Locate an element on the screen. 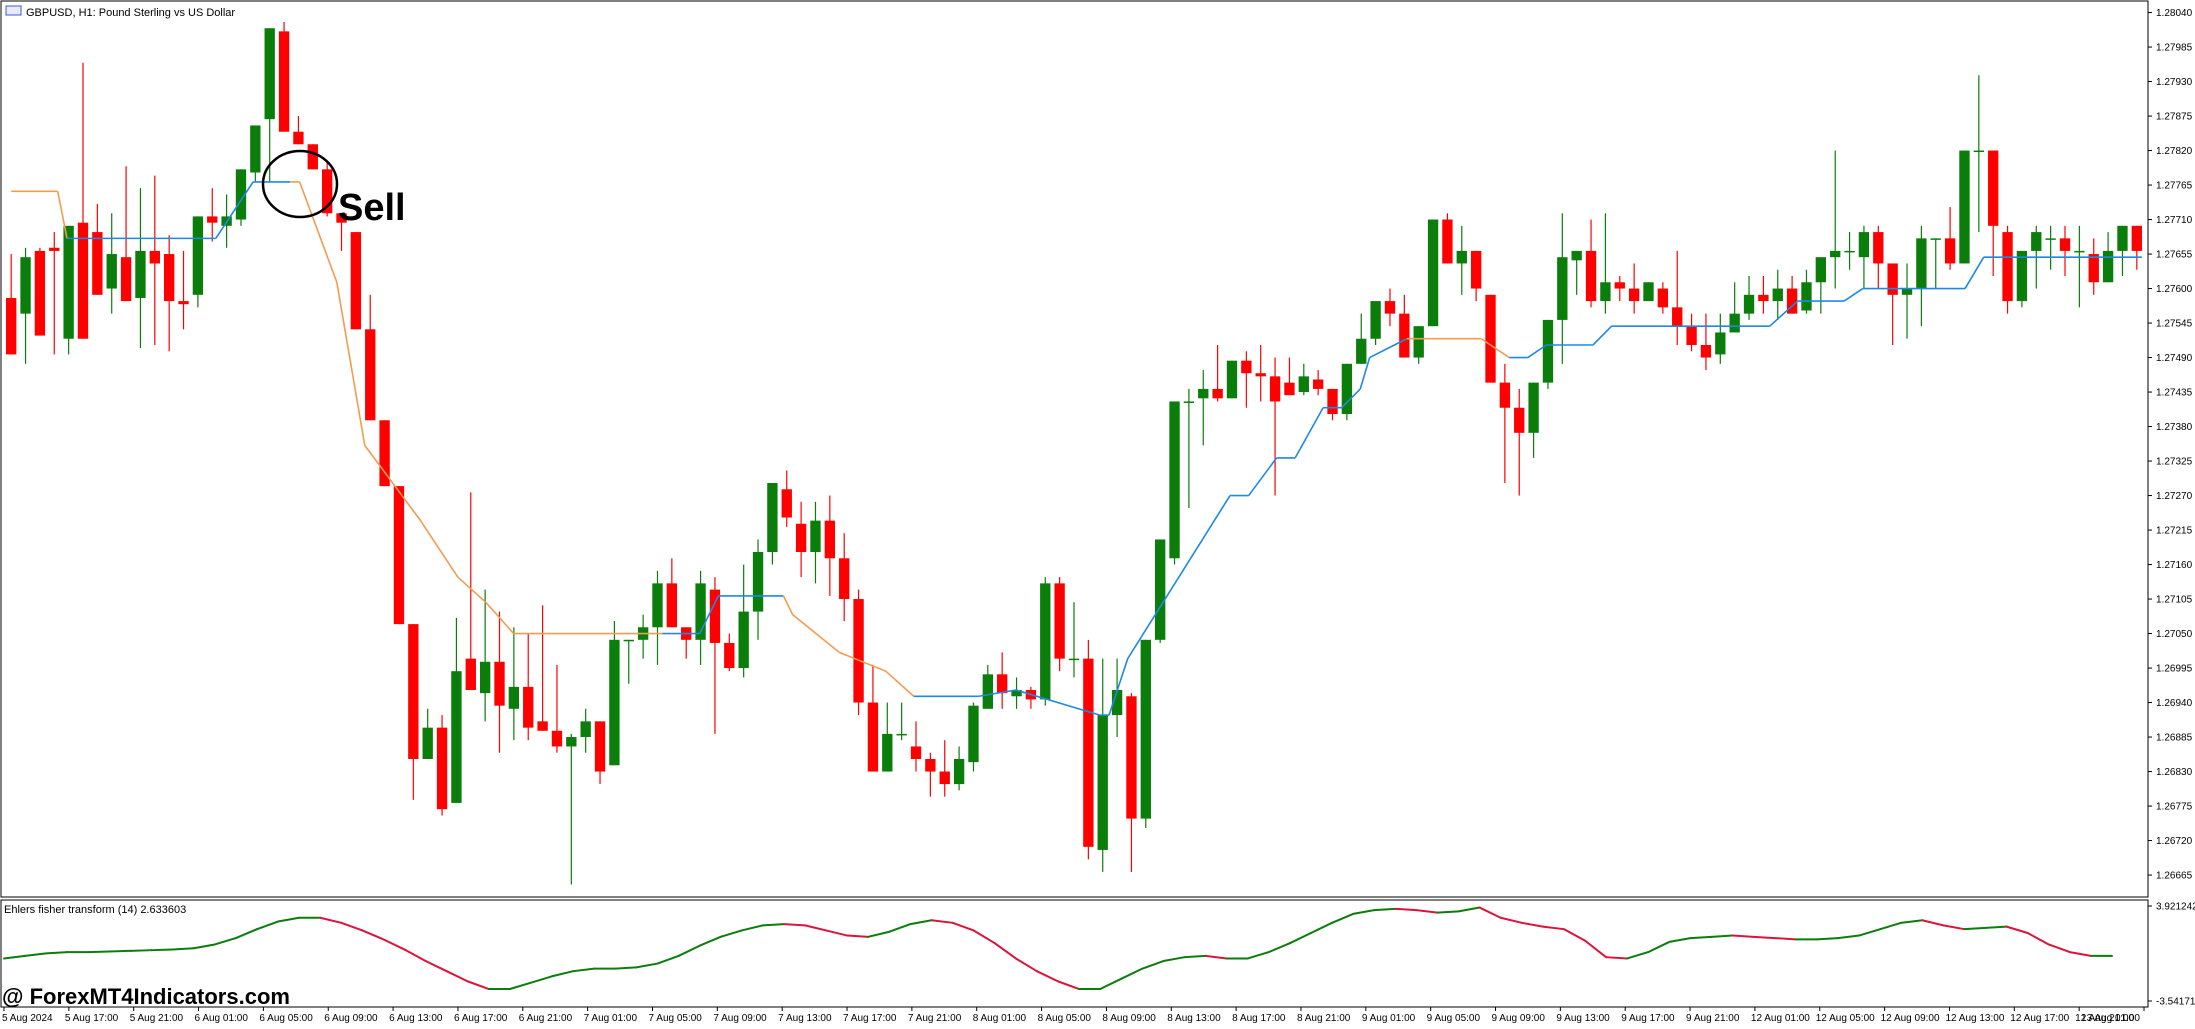 The image size is (2195, 1029). x-tick-label: 6 Aug 05:00 is located at coordinates (286, 1018).